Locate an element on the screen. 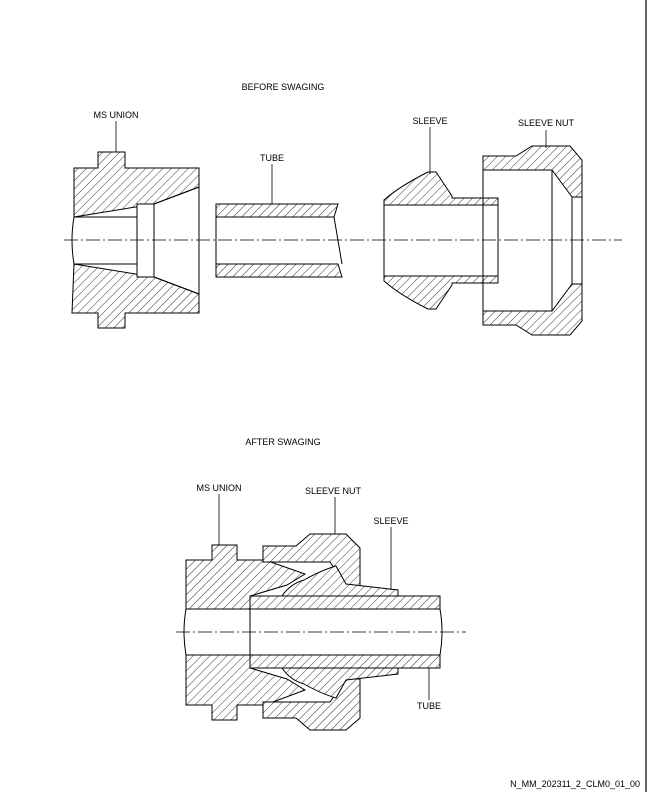 This screenshot has height=792, width=648. after-heading: AFTER SWAGING is located at coordinates (282, 442).